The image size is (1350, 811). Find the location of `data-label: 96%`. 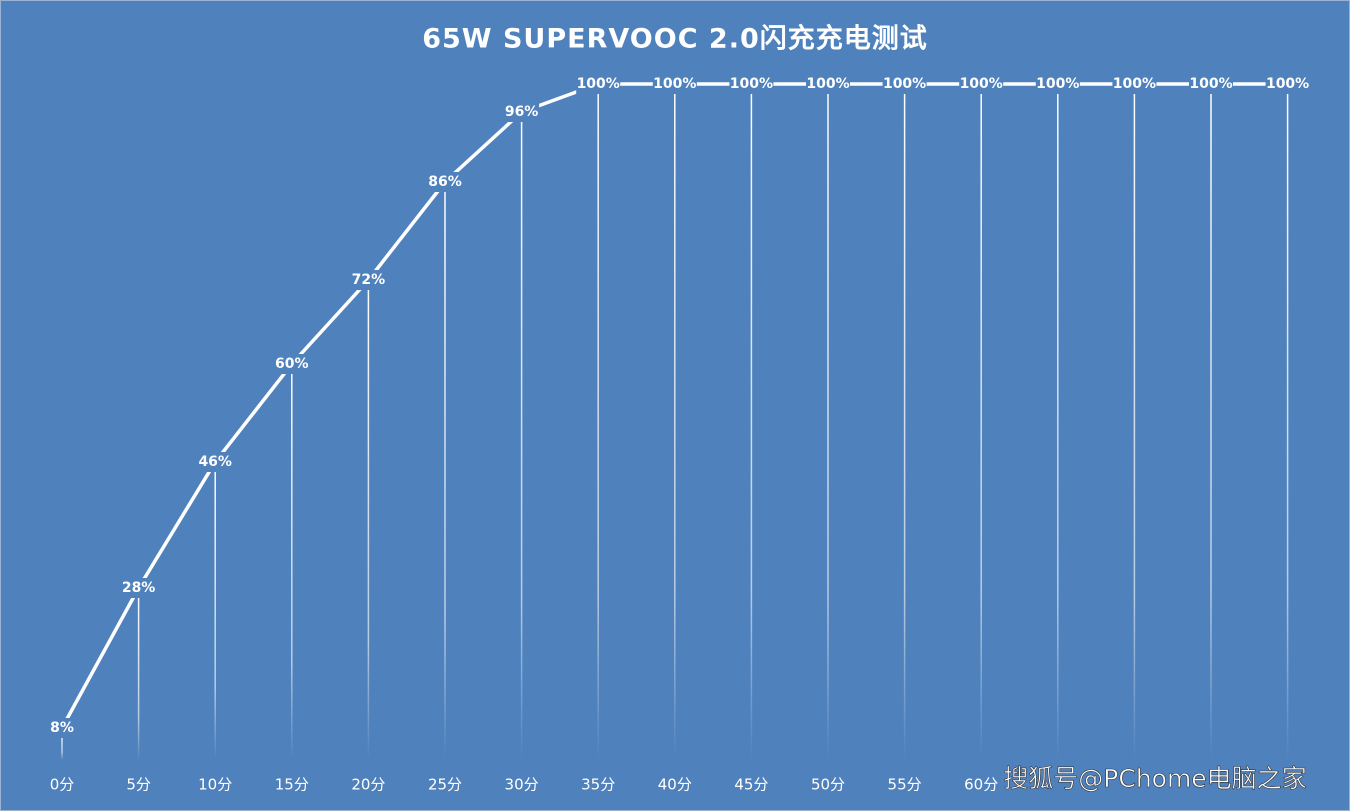

data-label: 96% is located at coordinates (522, 112).